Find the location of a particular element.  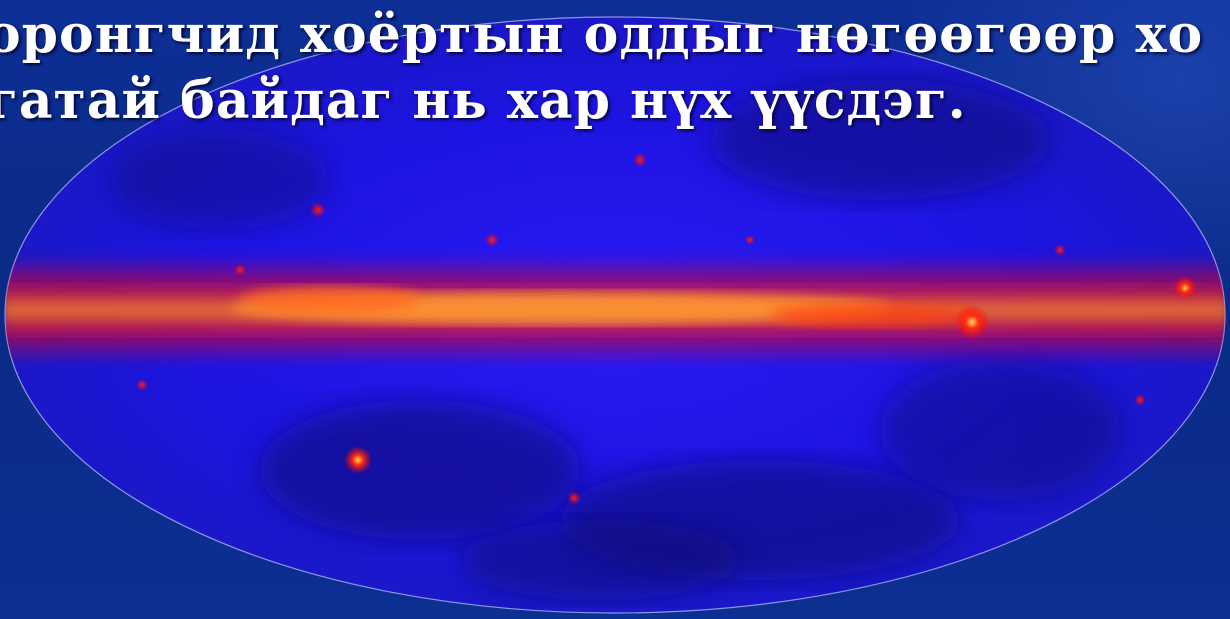

caption-line-2: гатай байдаг нь хар нүх үүсдэг. is located at coordinates (483, 100).